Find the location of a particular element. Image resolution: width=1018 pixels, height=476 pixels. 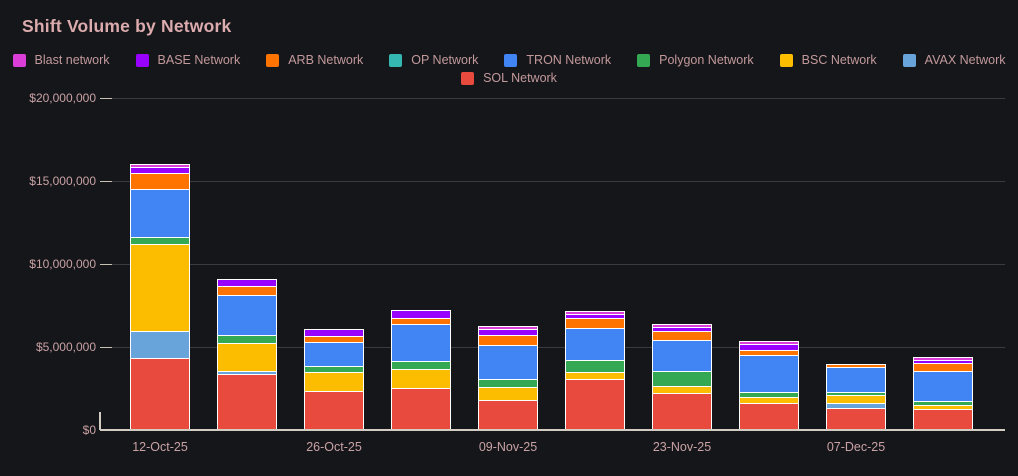

x-tick-label: 07-Dec-25 is located at coordinates (856, 447).